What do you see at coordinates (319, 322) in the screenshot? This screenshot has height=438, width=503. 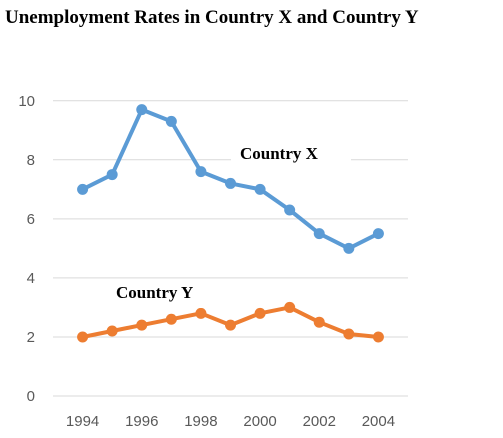 I see `data-point-country-y-2002` at bounding box center [319, 322].